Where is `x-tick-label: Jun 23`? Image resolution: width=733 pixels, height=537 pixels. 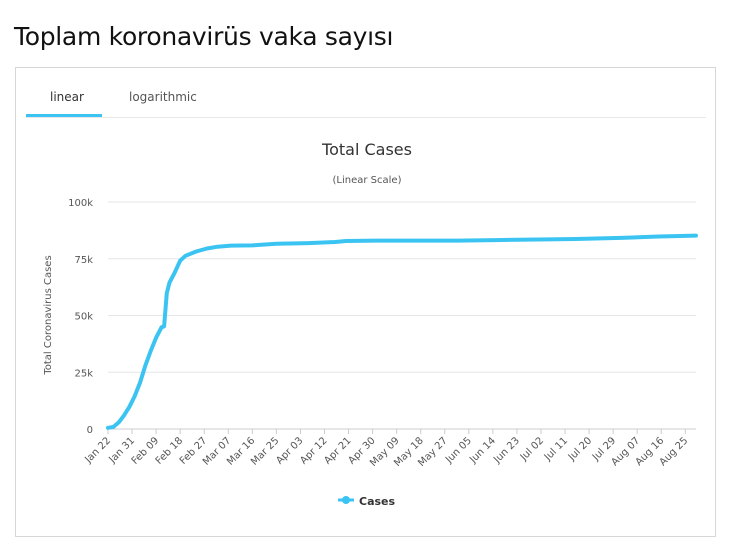 x-tick-label: Jun 23 is located at coordinates (506, 450).